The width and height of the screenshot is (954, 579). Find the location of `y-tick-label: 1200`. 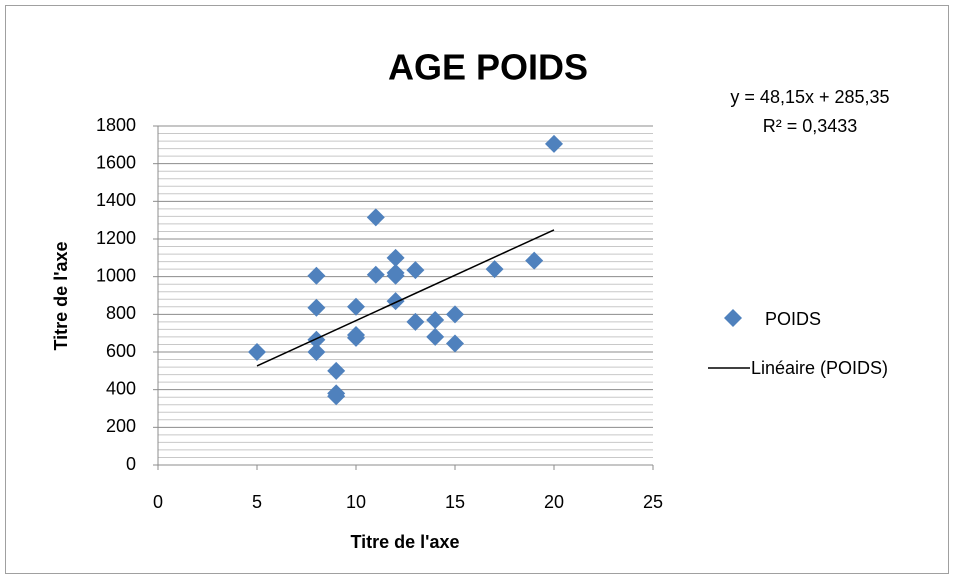

y-tick-label: 1200 is located at coordinates (116, 238).